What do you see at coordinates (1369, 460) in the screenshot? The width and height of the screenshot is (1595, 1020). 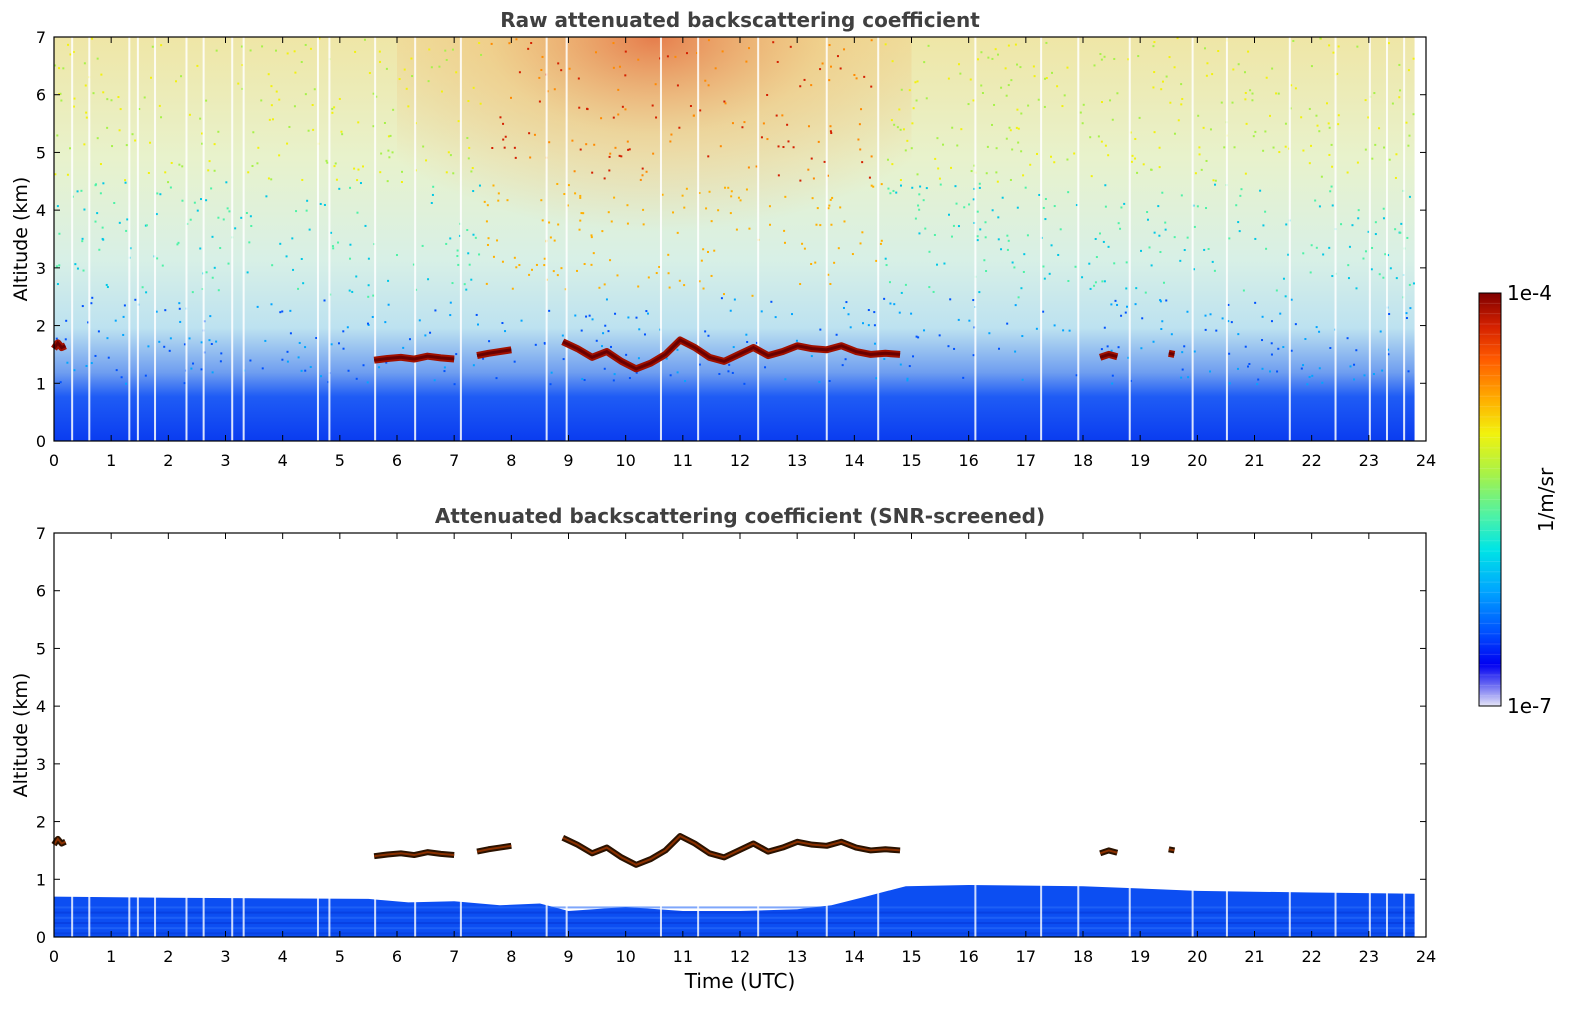 I see `x-tick-label: 23` at bounding box center [1369, 460].